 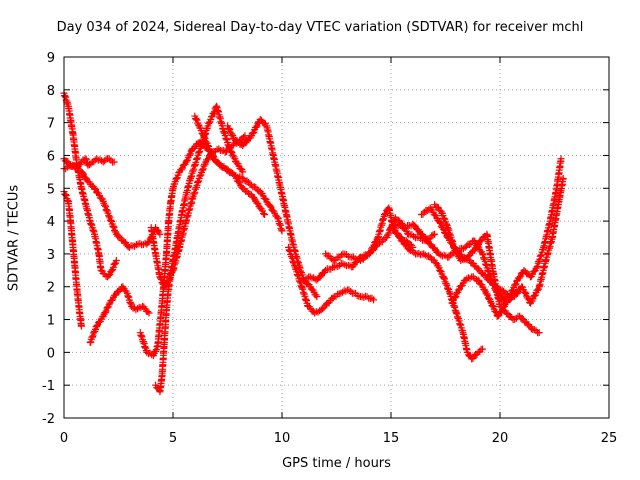 I want to click on y-tick-label: -2, so click(x=48, y=419).